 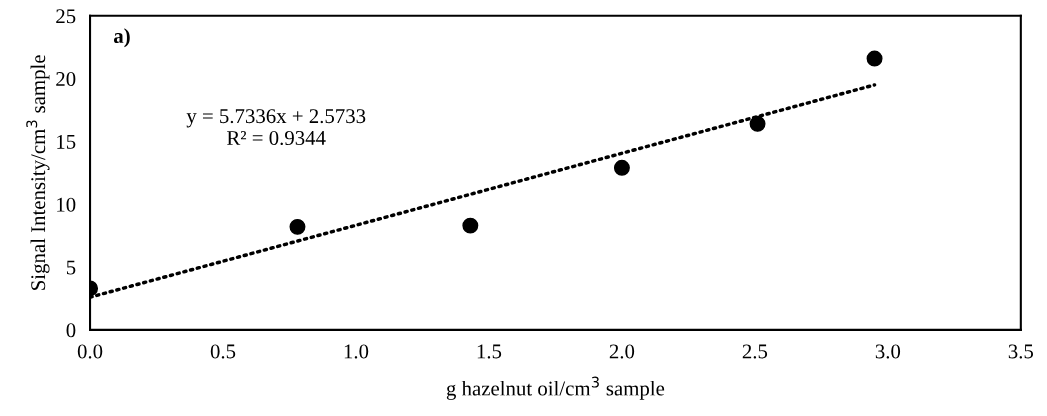 I want to click on x-tick-label: 3.5, so click(x=1021, y=351).